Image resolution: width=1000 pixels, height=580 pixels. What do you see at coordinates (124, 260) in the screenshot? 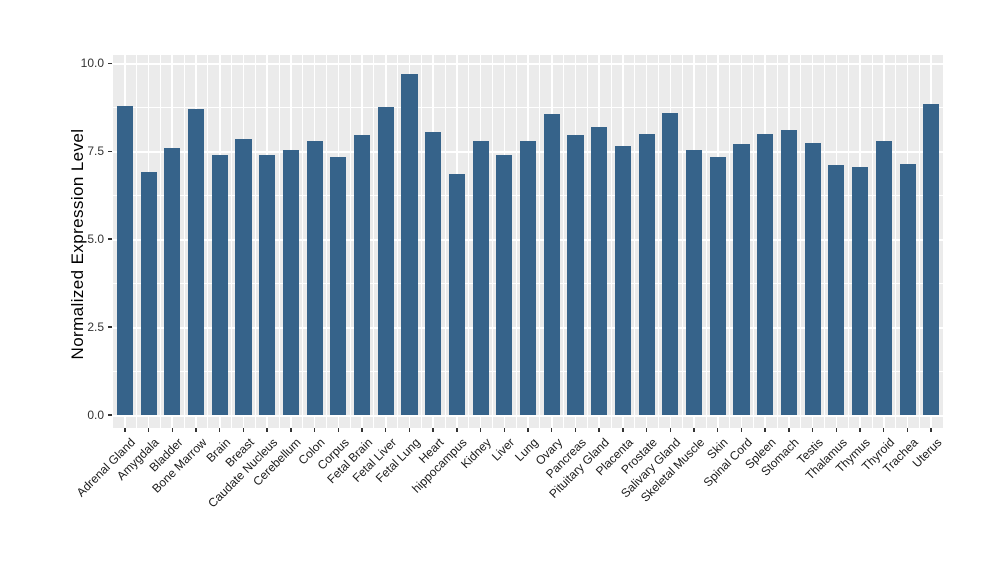
I see `bar-adrenal-gland` at bounding box center [124, 260].